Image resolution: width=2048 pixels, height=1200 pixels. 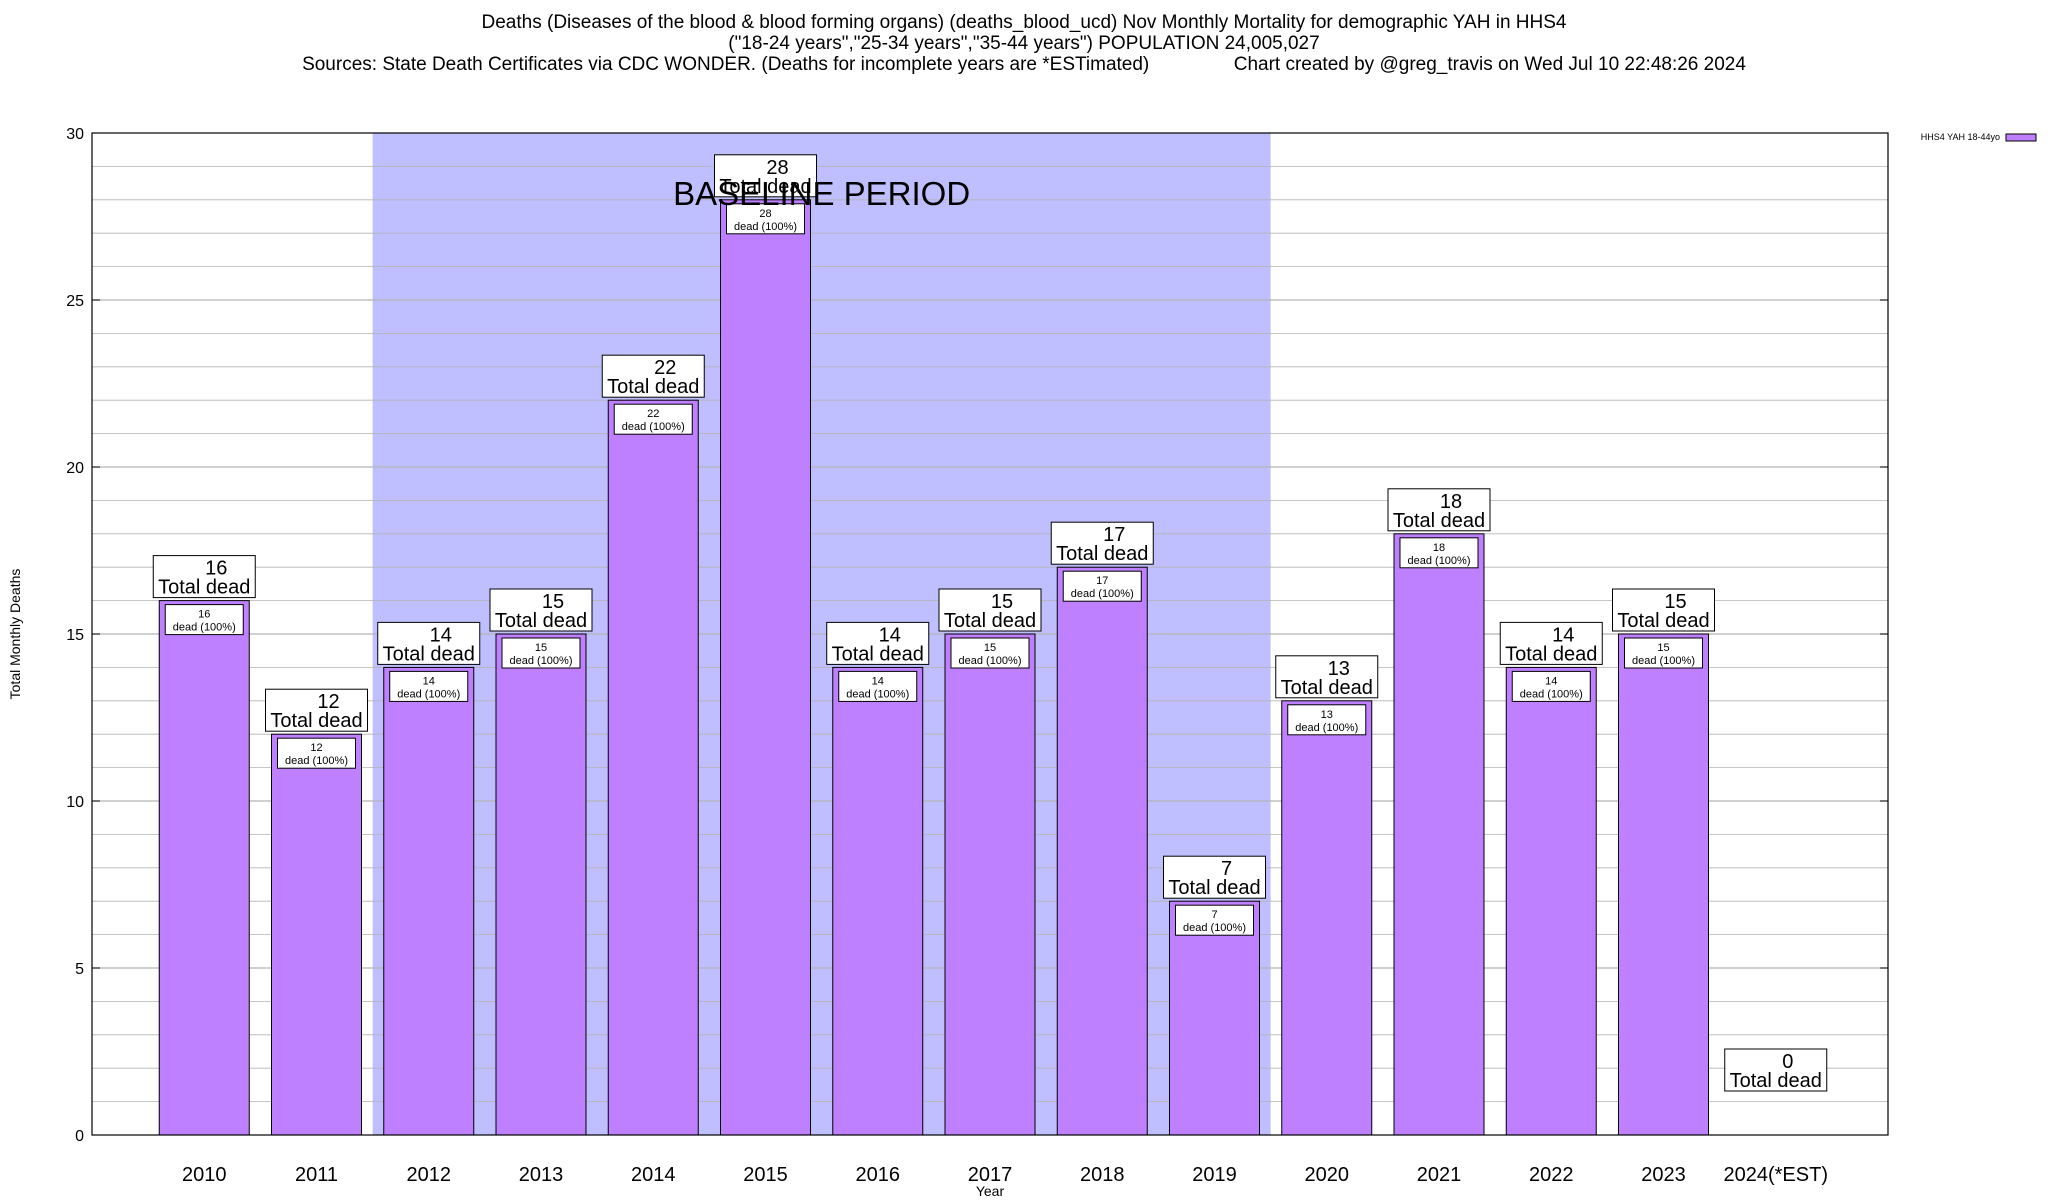 What do you see at coordinates (765, 214) in the screenshot?
I see `inner-label-value: 28` at bounding box center [765, 214].